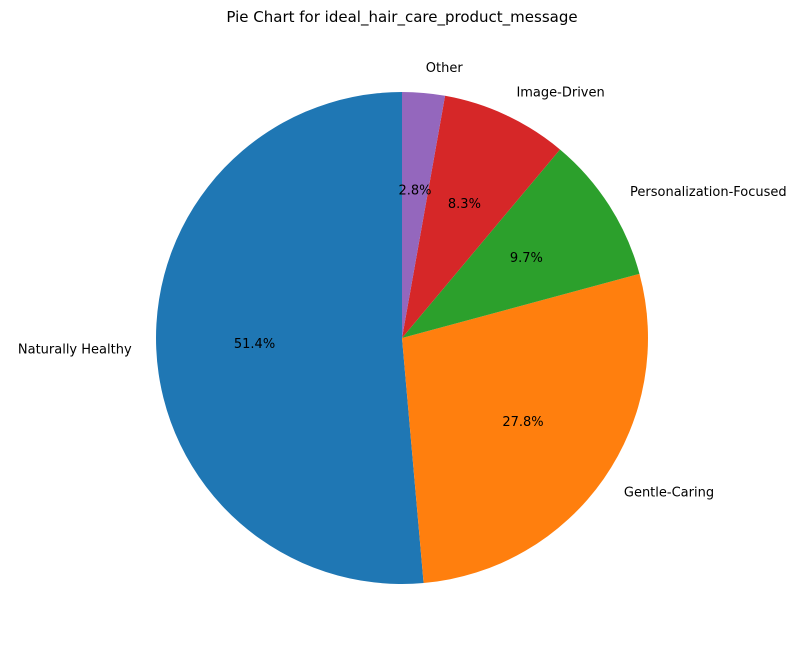  I want to click on slice-label: Naturally Healthy, so click(75, 349).